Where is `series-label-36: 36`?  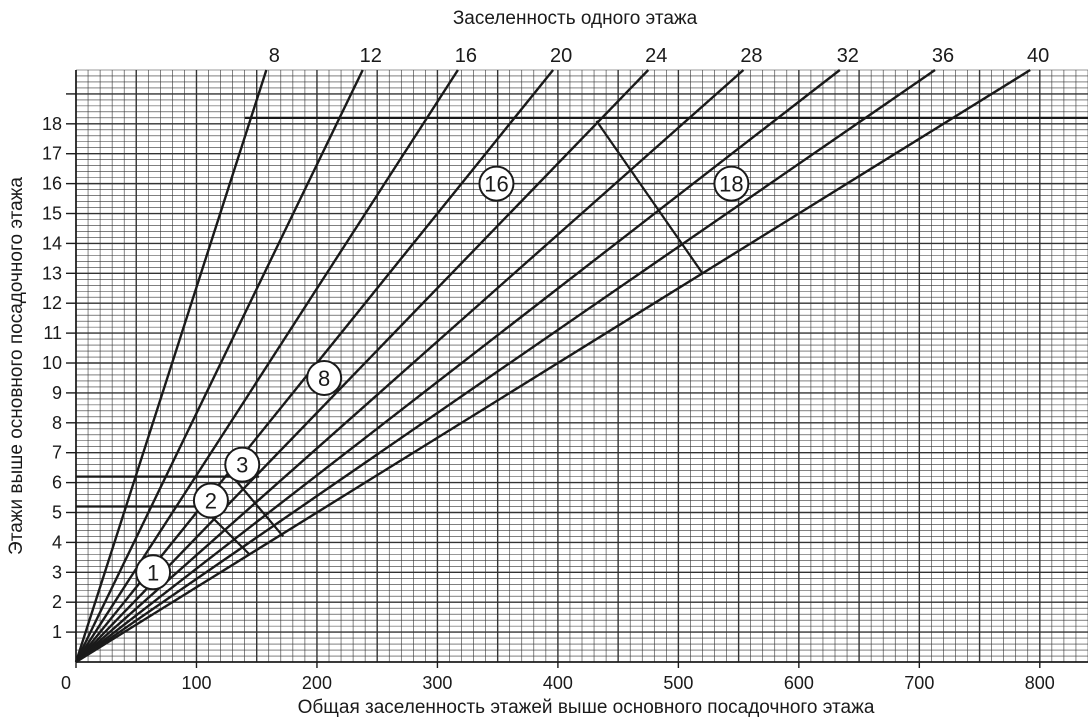
series-label-36: 36 is located at coordinates (943, 56).